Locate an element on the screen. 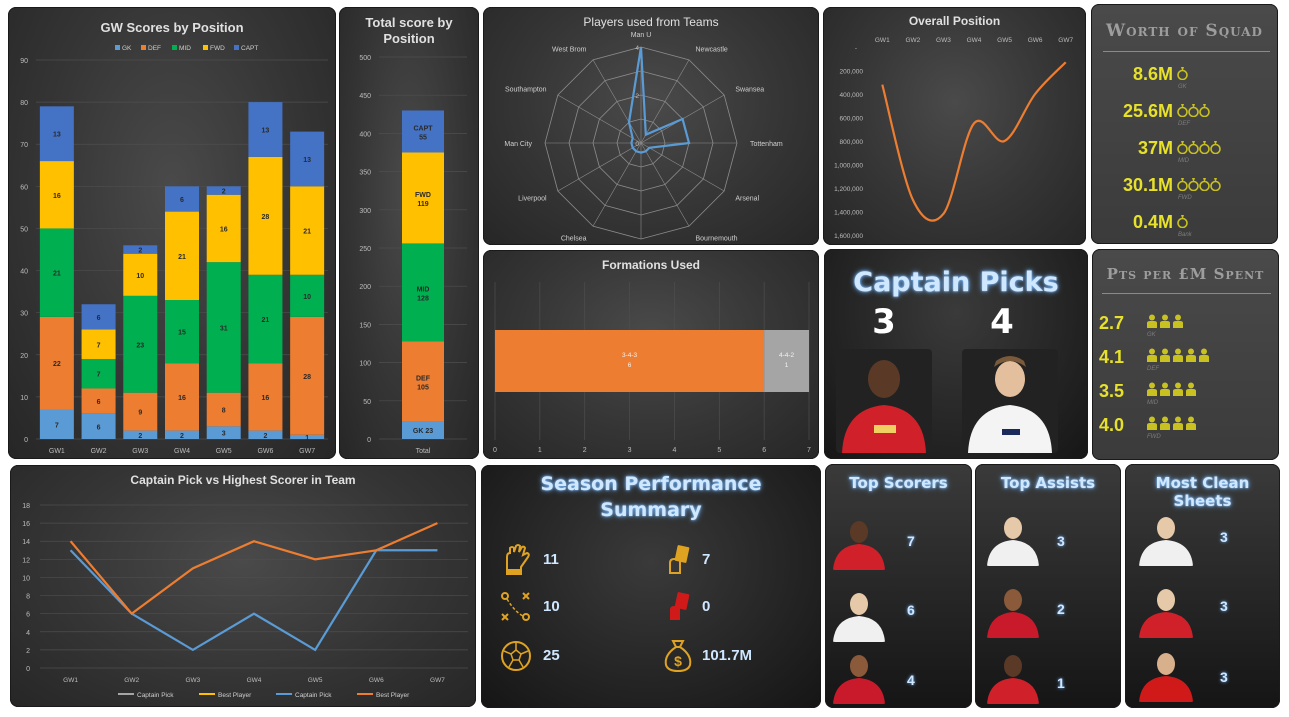 The height and width of the screenshot is (717, 1289). radar-axis-label: Southampton is located at coordinates (526, 90).